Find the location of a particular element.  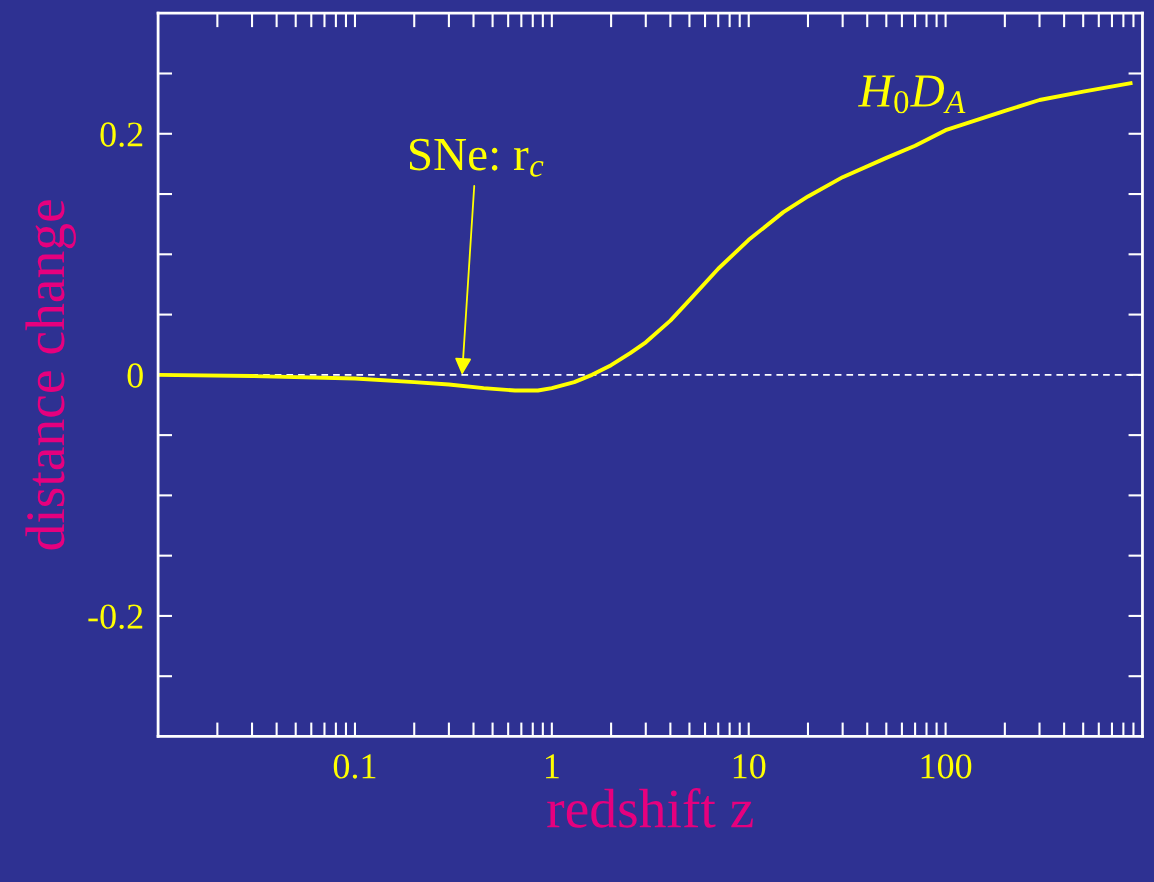

y-axis-title: distance change is located at coordinates (50, 375).